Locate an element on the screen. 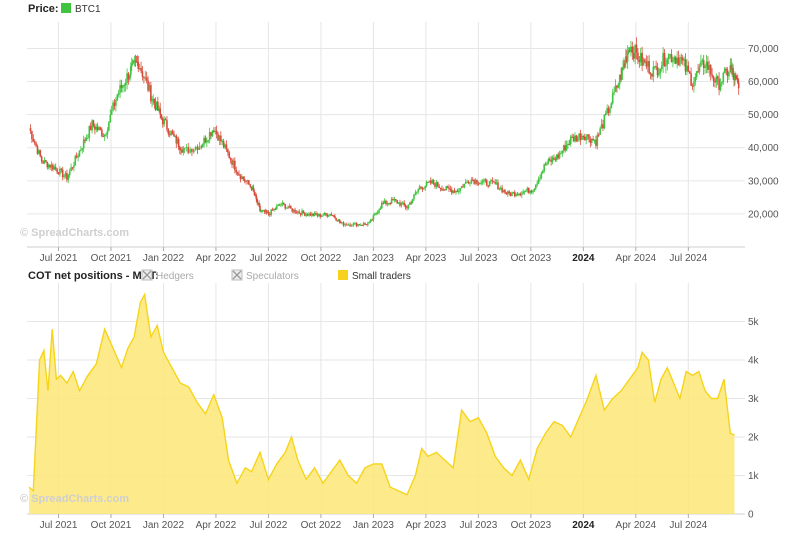  price-x-tick-label: Oct 2023 is located at coordinates (531, 258).